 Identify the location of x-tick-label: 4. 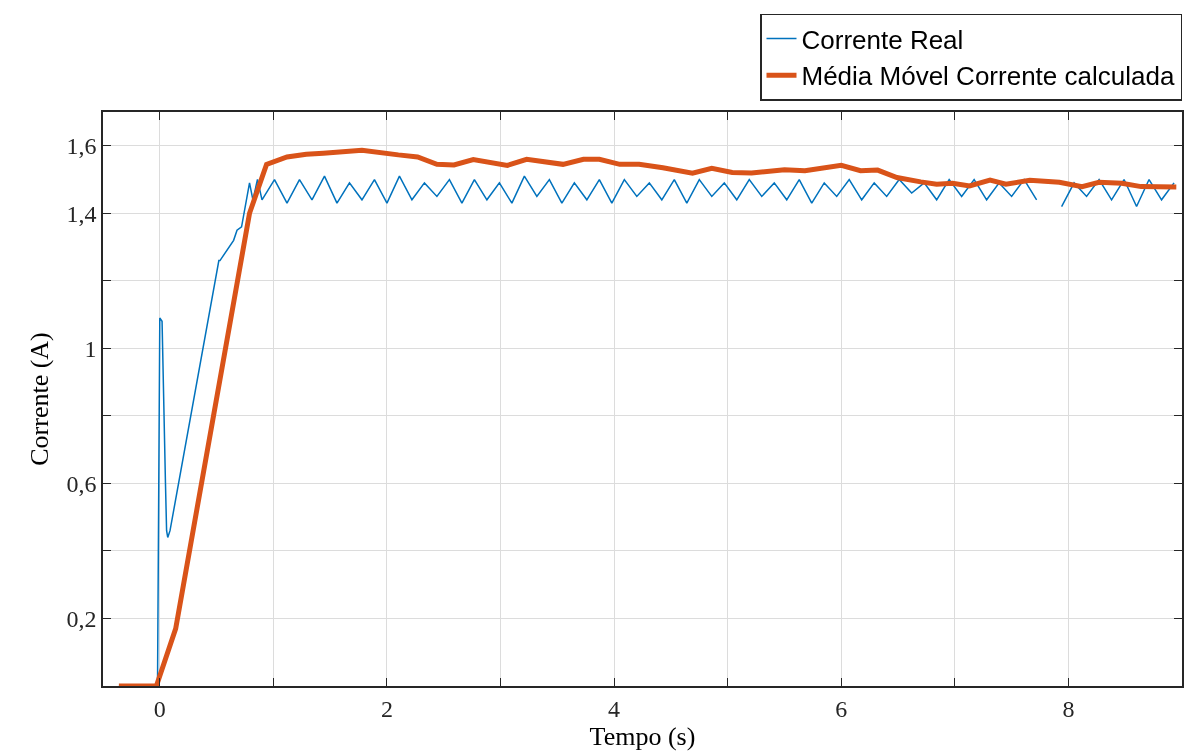
(614, 708).